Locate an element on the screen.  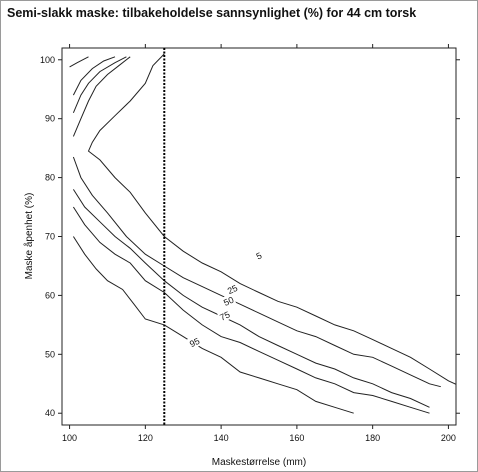
x-tick-label-180: 180 is located at coordinates (372, 438).